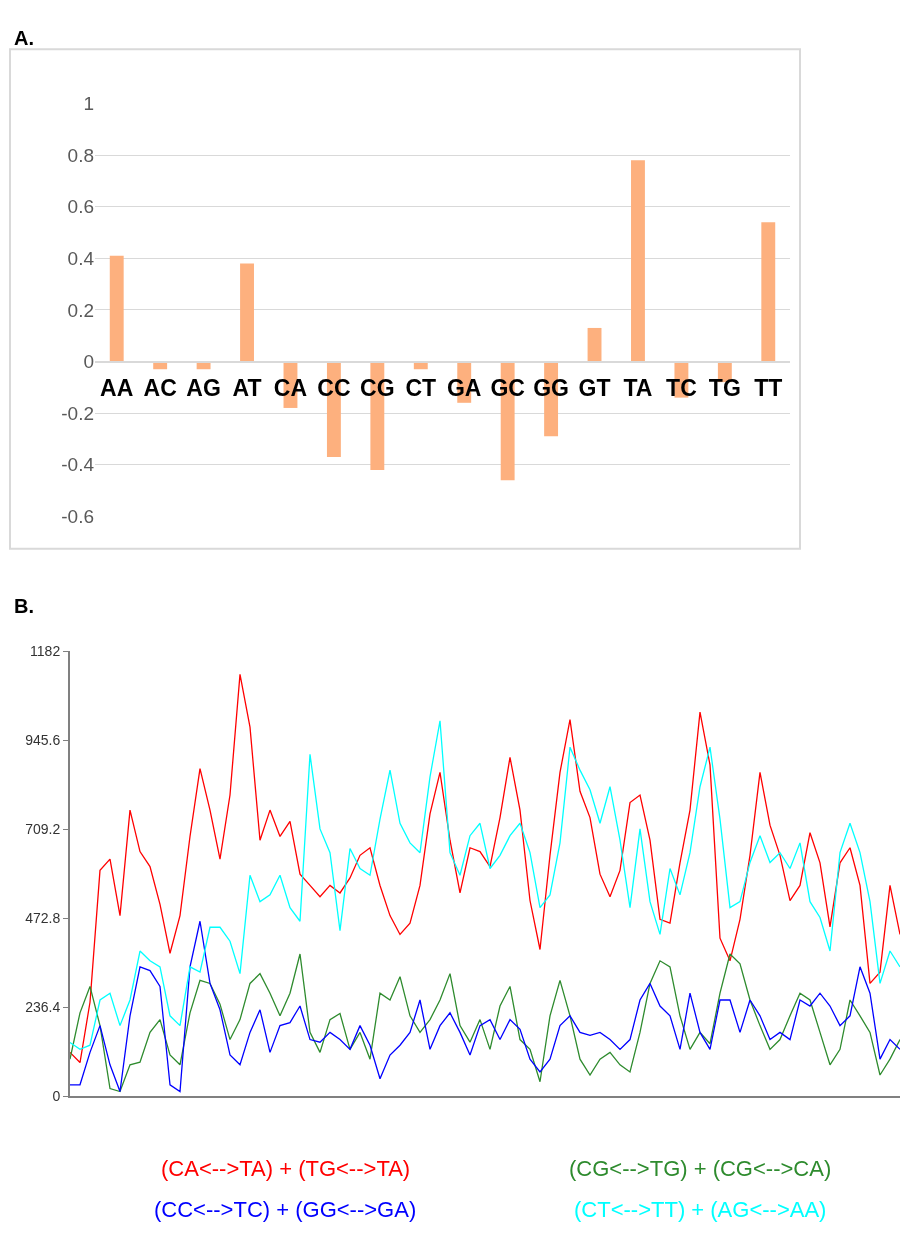  What do you see at coordinates (464, 388) in the screenshot?
I see `x-tick-label: GA` at bounding box center [464, 388].